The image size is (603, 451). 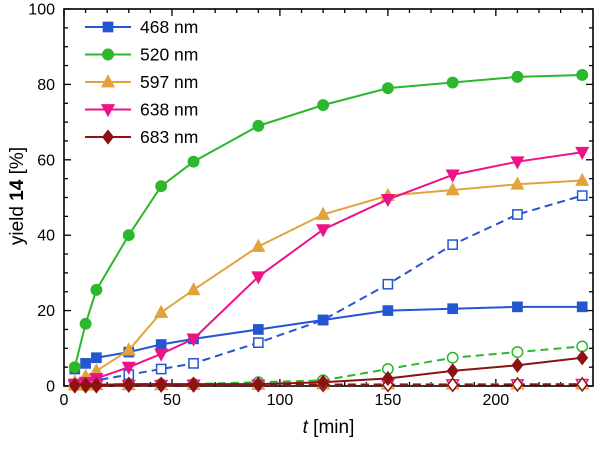 What do you see at coordinates (64, 400) in the screenshot?
I see `x-tick-label: 0` at bounding box center [64, 400].